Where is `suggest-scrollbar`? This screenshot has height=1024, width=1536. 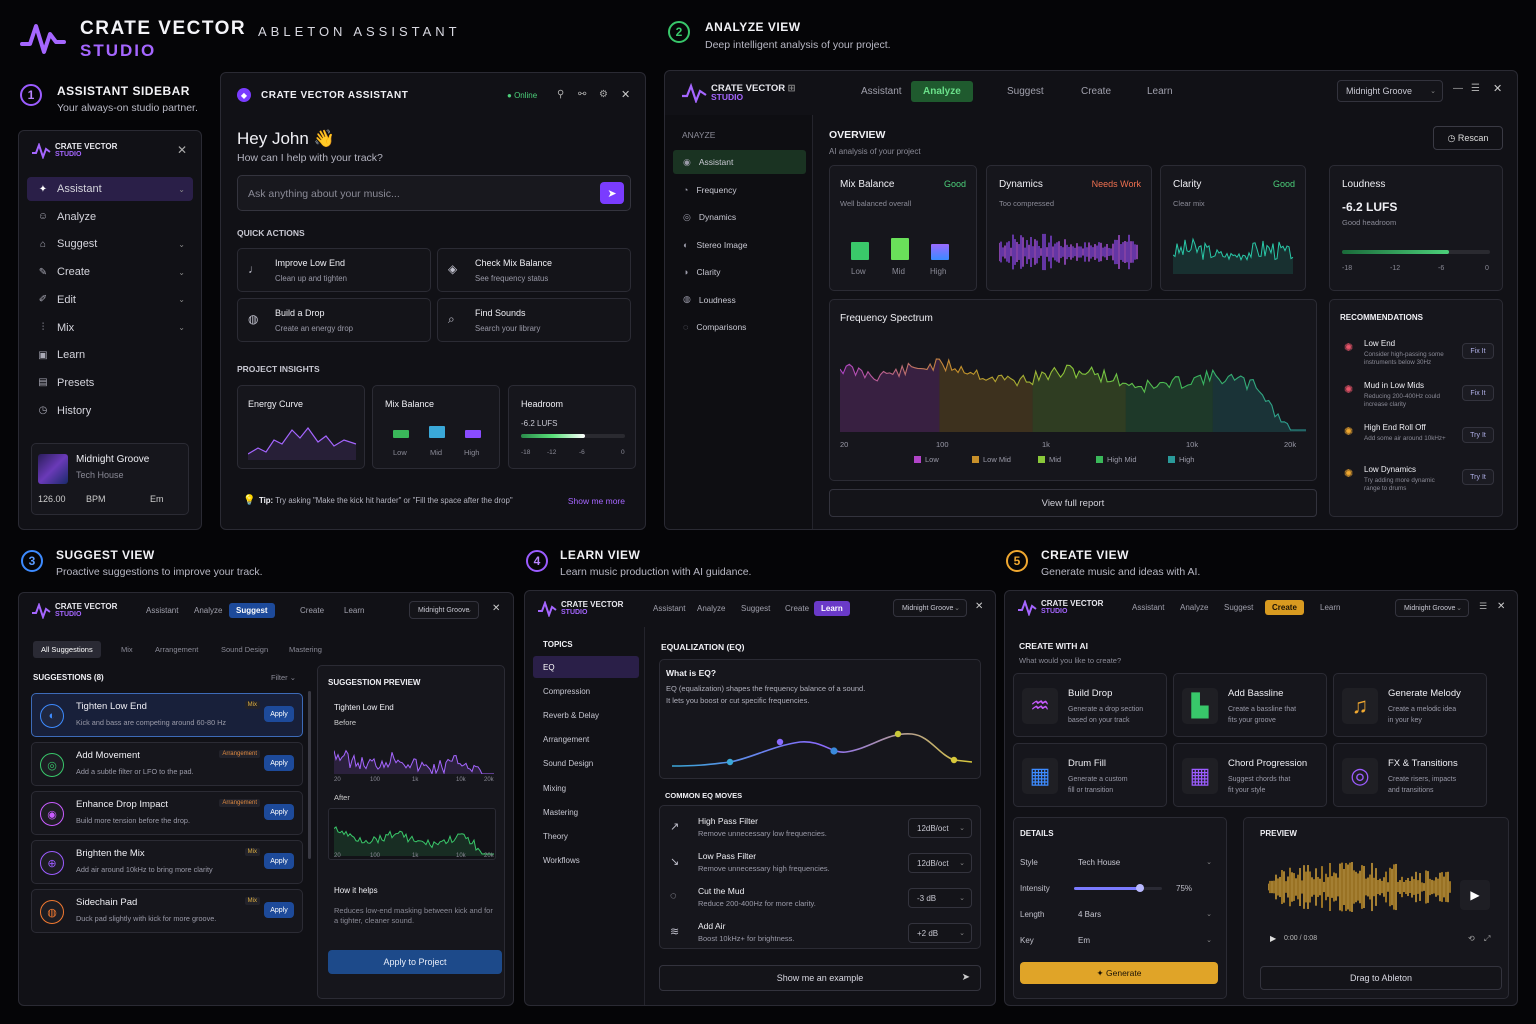 suggest-scrollbar is located at coordinates (309, 775).